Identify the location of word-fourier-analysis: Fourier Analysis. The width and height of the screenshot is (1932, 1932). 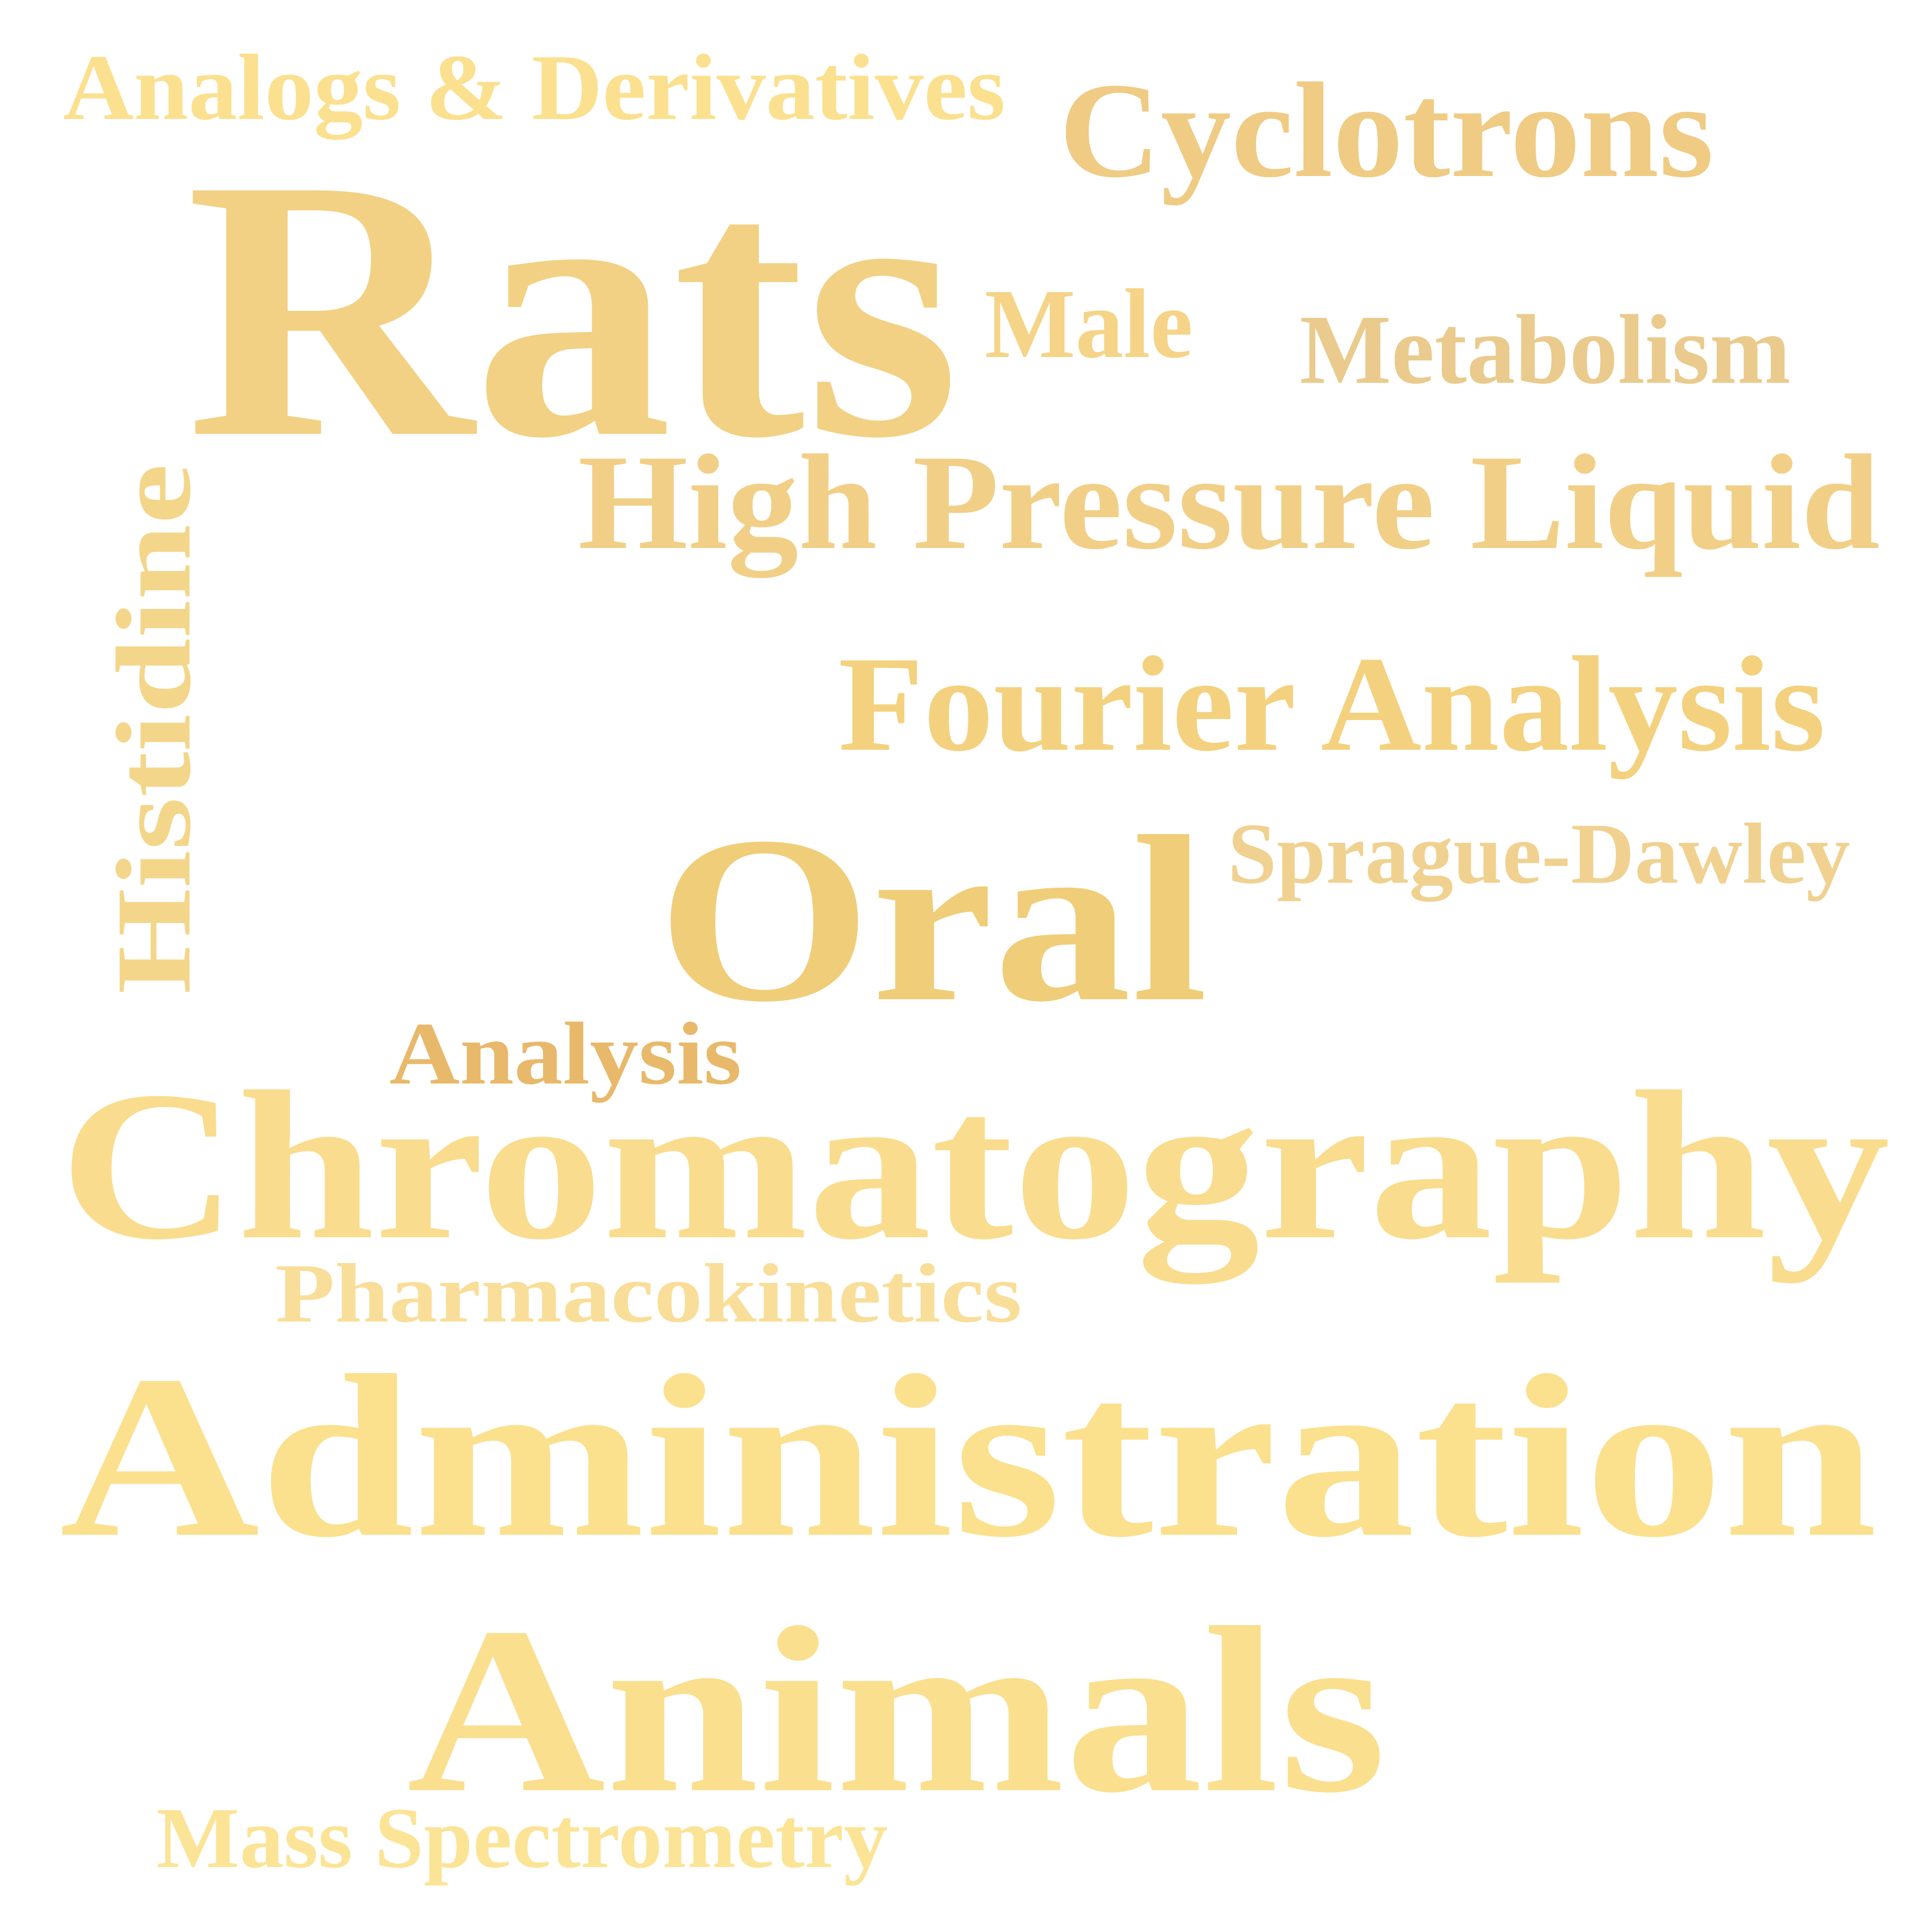
(1331, 704).